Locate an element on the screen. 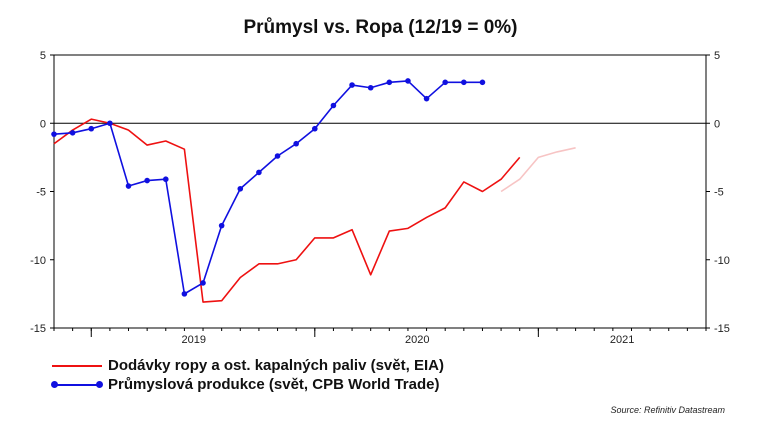 This screenshot has height=423, width=761. y-tick-label-right: 0 is located at coordinates (717, 124).